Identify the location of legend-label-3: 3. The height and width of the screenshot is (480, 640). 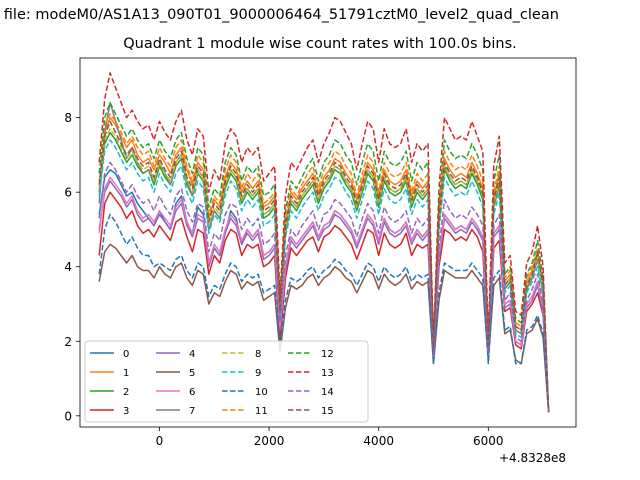
(126, 411).